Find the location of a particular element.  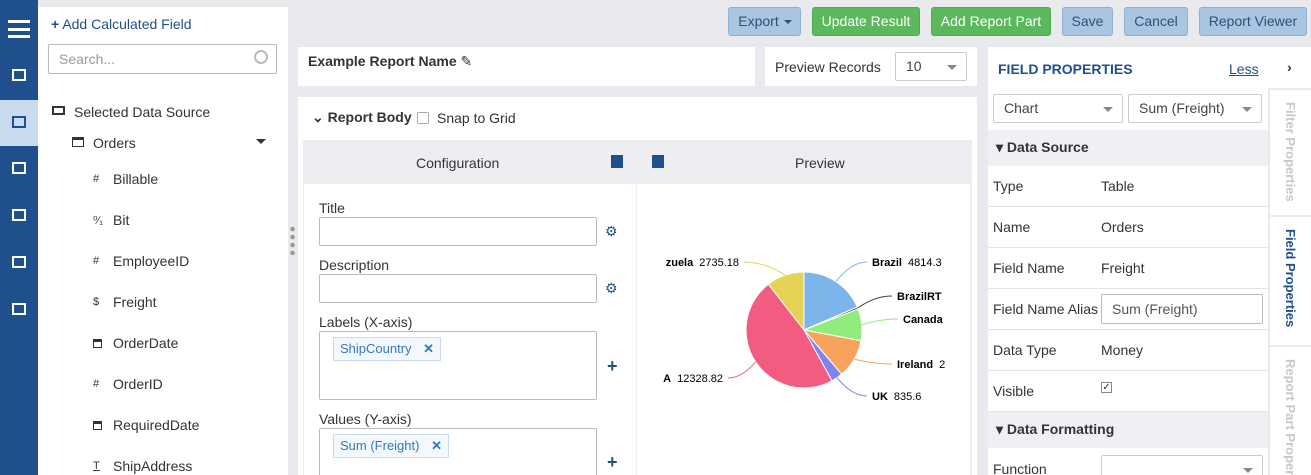

add-field-button: + Add Calculated Field is located at coordinates (121, 24).